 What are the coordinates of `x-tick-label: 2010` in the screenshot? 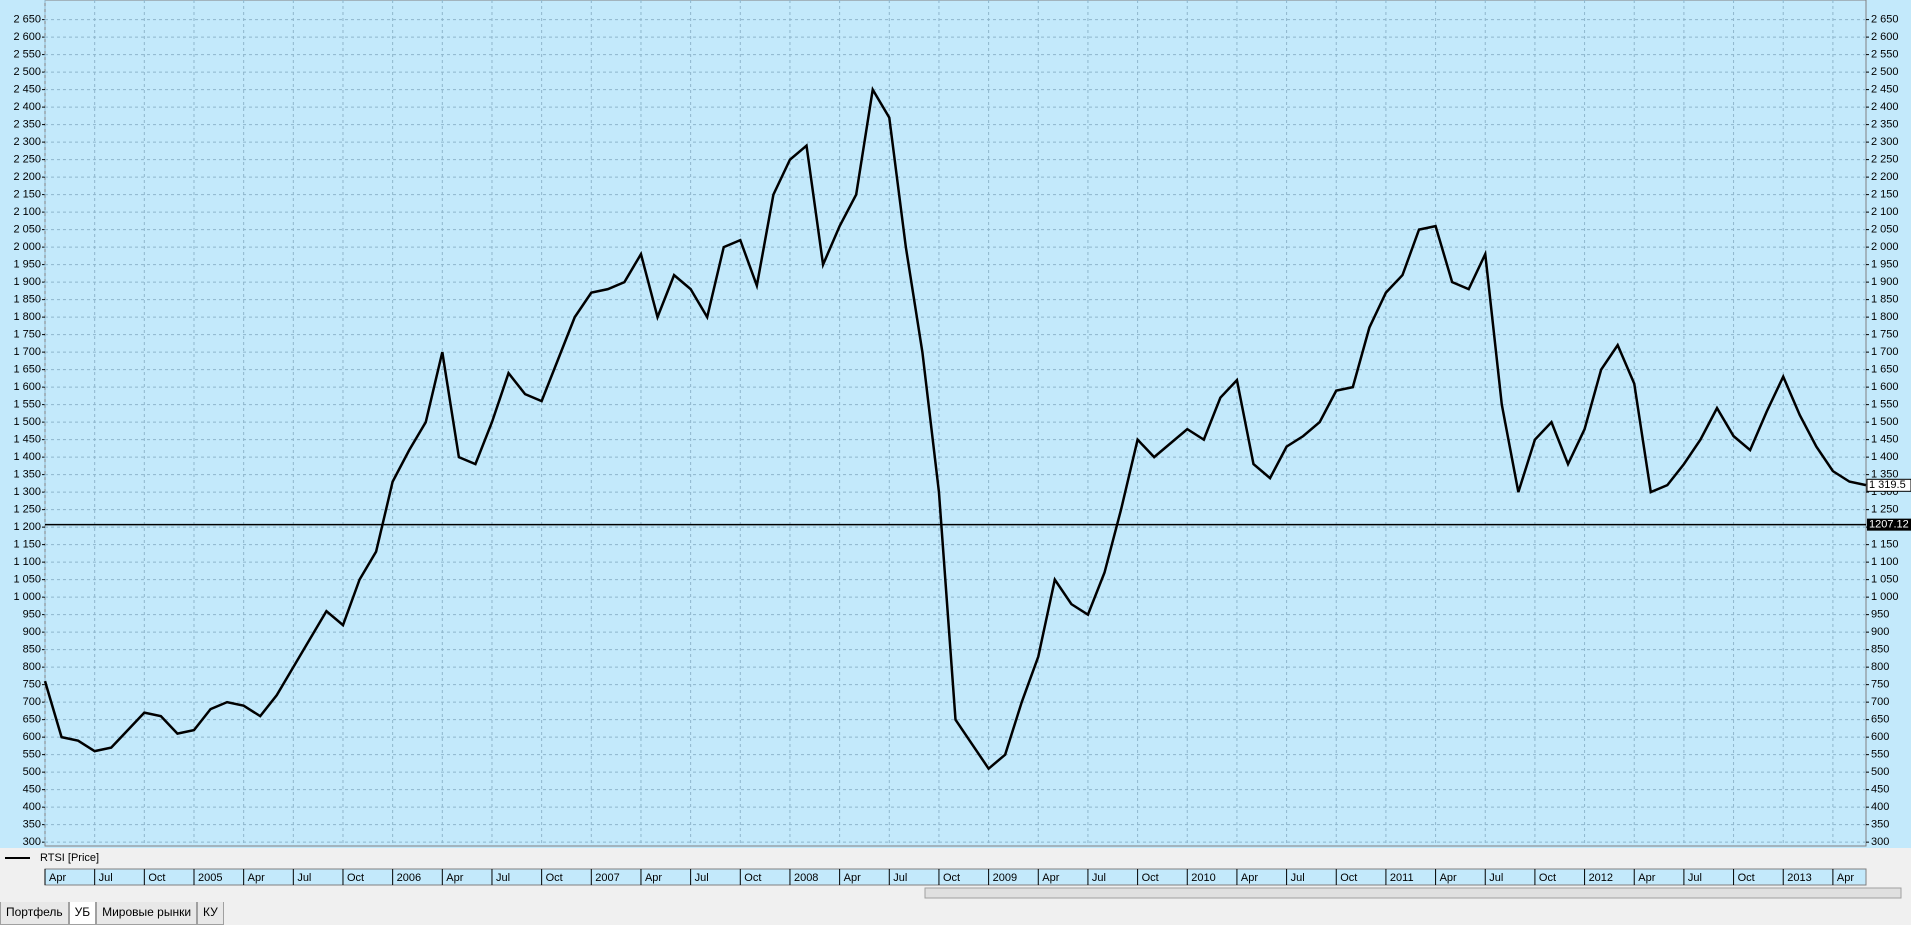 It's located at (1203, 878).